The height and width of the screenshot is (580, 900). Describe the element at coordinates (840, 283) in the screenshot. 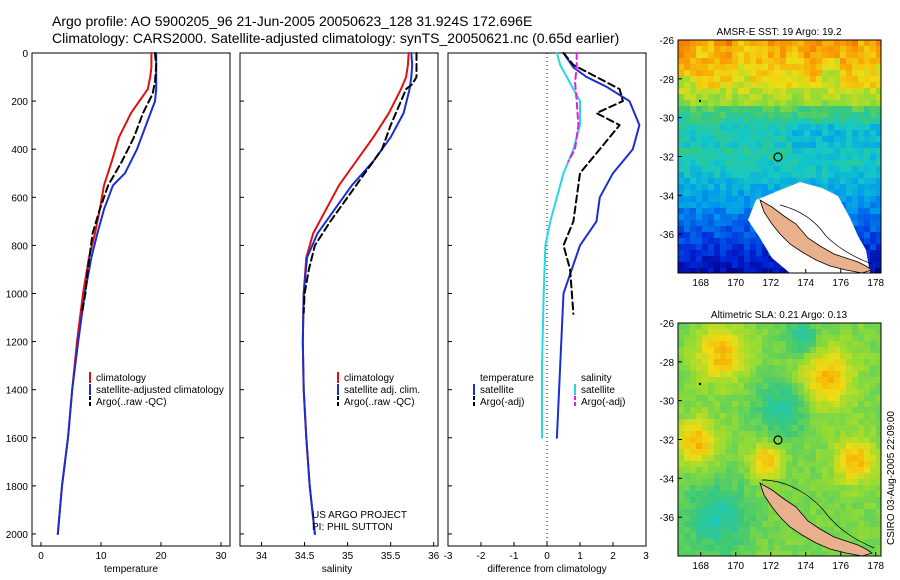

I see `sst-lon-label: 176` at that location.